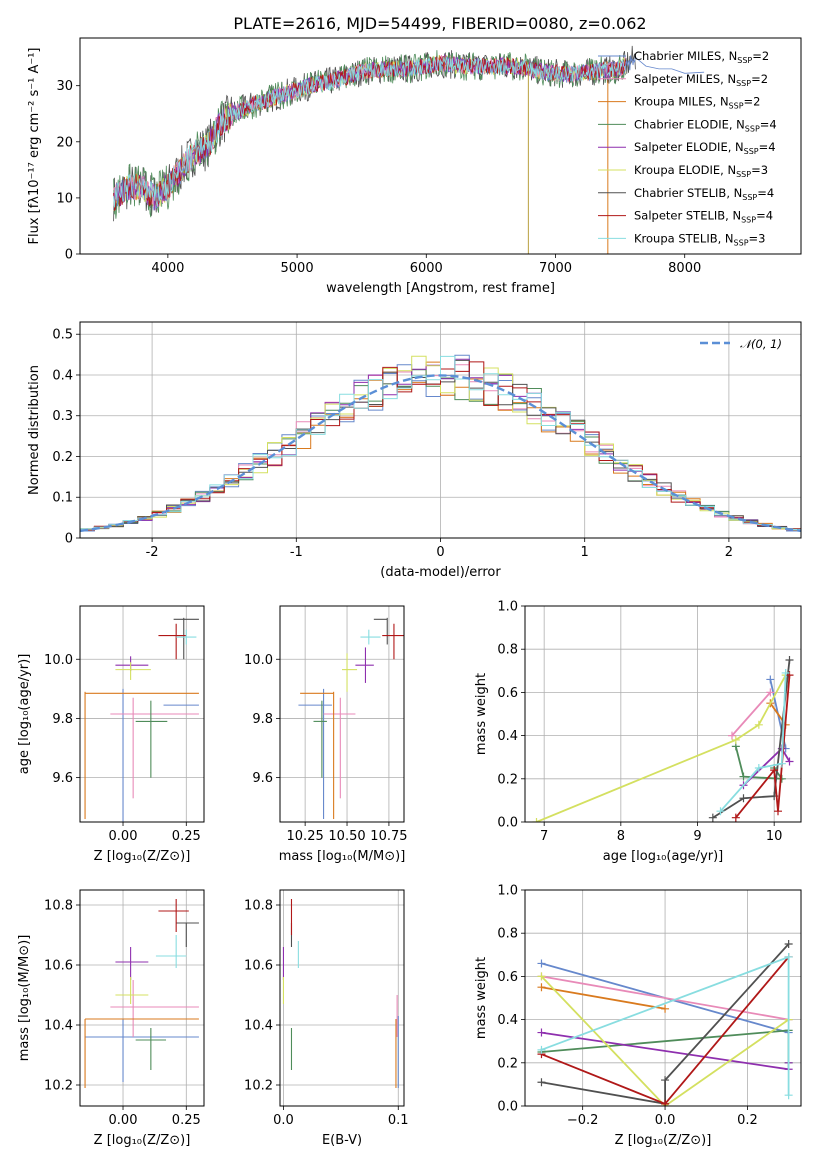 Image resolution: width=819 pixels, height=1170 pixels. I want to click on legend-label: Chabrier ELODIE, NSSP=4, so click(705, 125).